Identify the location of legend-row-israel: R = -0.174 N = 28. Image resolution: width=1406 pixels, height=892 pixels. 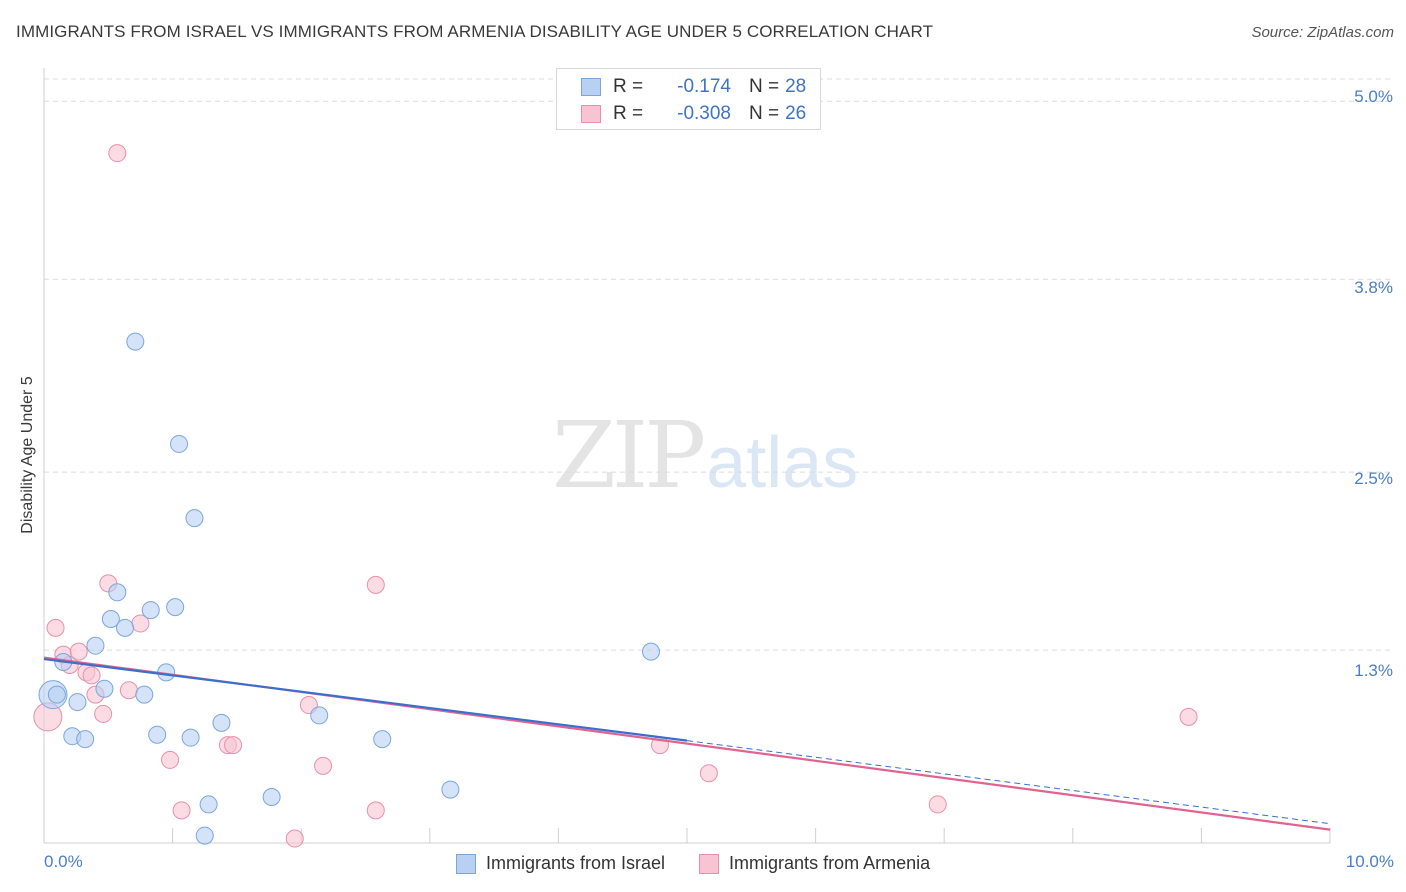
(693, 87).